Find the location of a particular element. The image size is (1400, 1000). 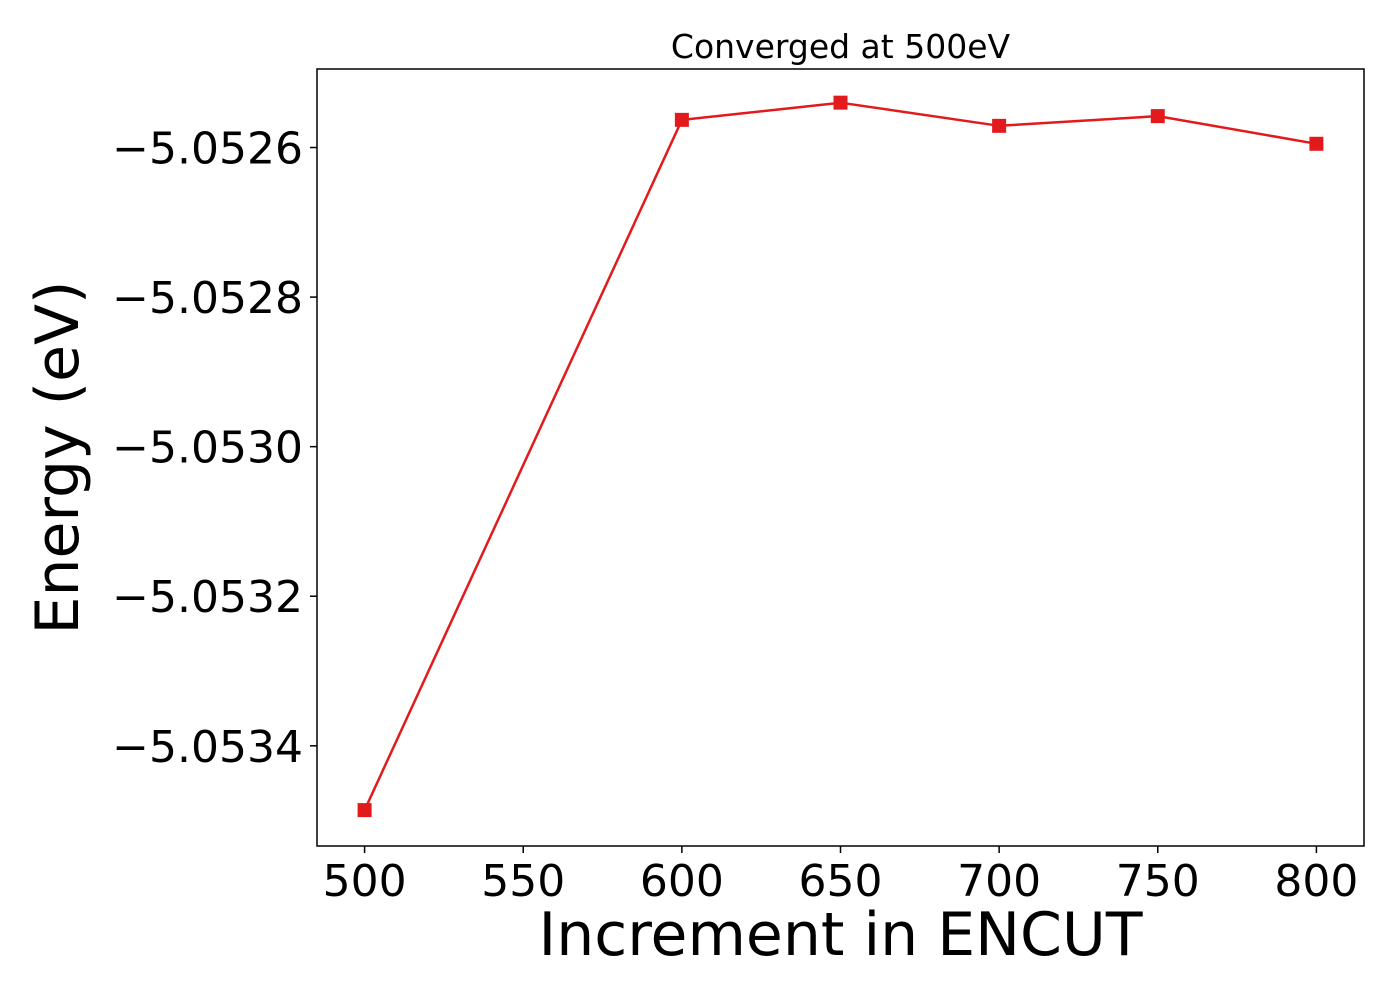

y-axis-label: Energy (eV) is located at coordinates (58, 458).